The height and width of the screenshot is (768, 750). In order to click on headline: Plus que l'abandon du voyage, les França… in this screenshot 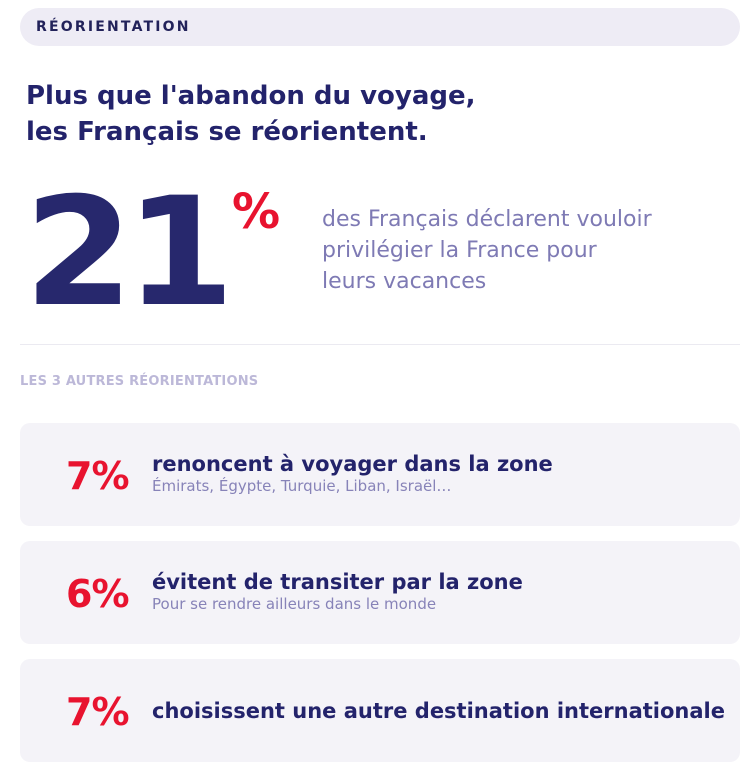, I will do `click(346, 114)`.